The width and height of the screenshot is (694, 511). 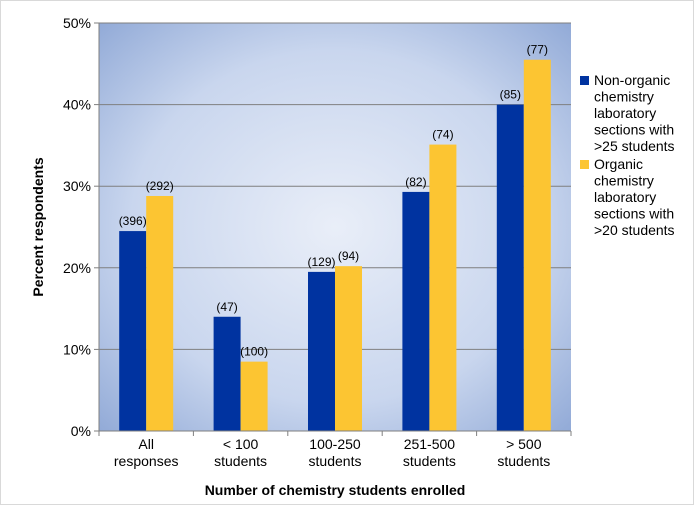 I want to click on x-category-label: 100-250, so click(x=335, y=444).